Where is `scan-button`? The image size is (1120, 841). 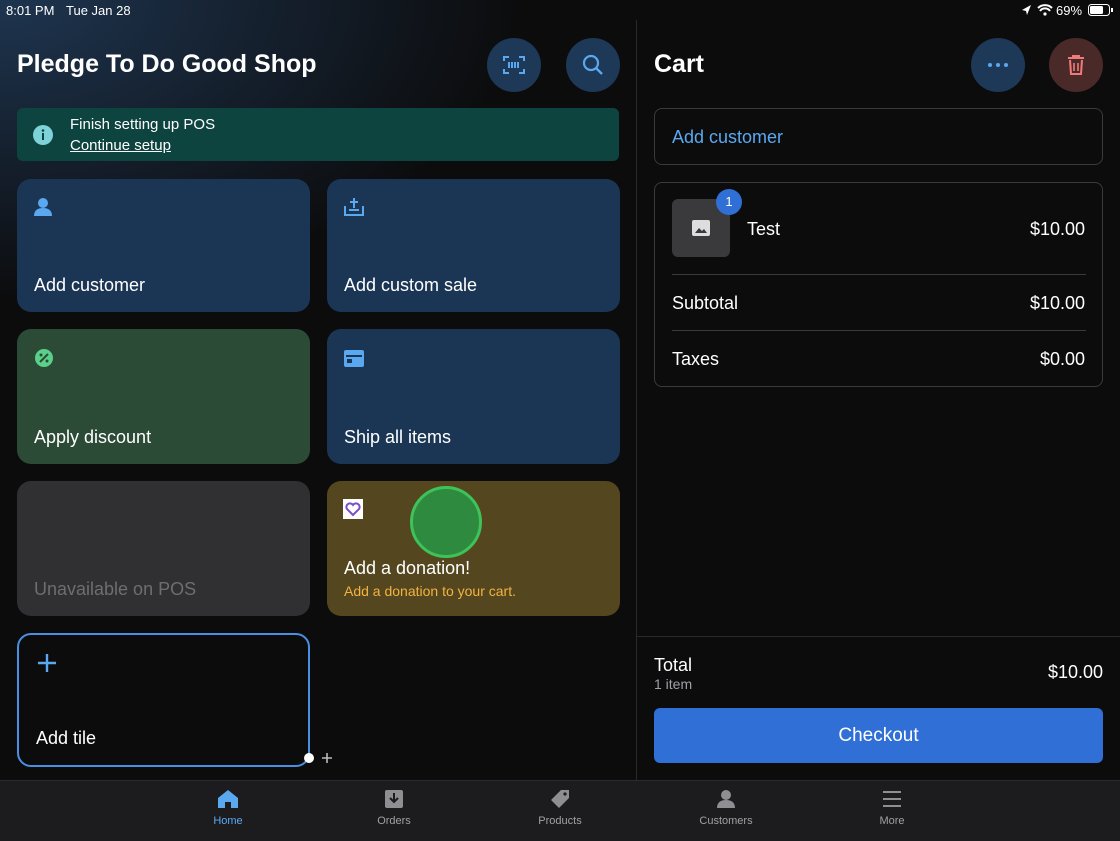
scan-button is located at coordinates (514, 65).